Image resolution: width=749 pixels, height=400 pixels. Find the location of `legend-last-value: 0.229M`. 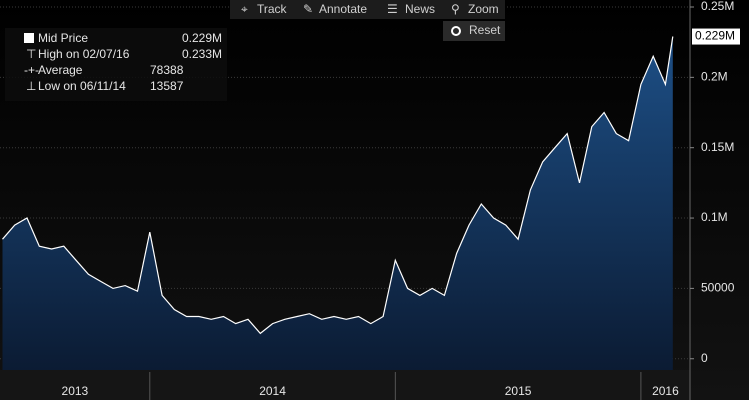

legend-last-value: 0.229M is located at coordinates (202, 38).